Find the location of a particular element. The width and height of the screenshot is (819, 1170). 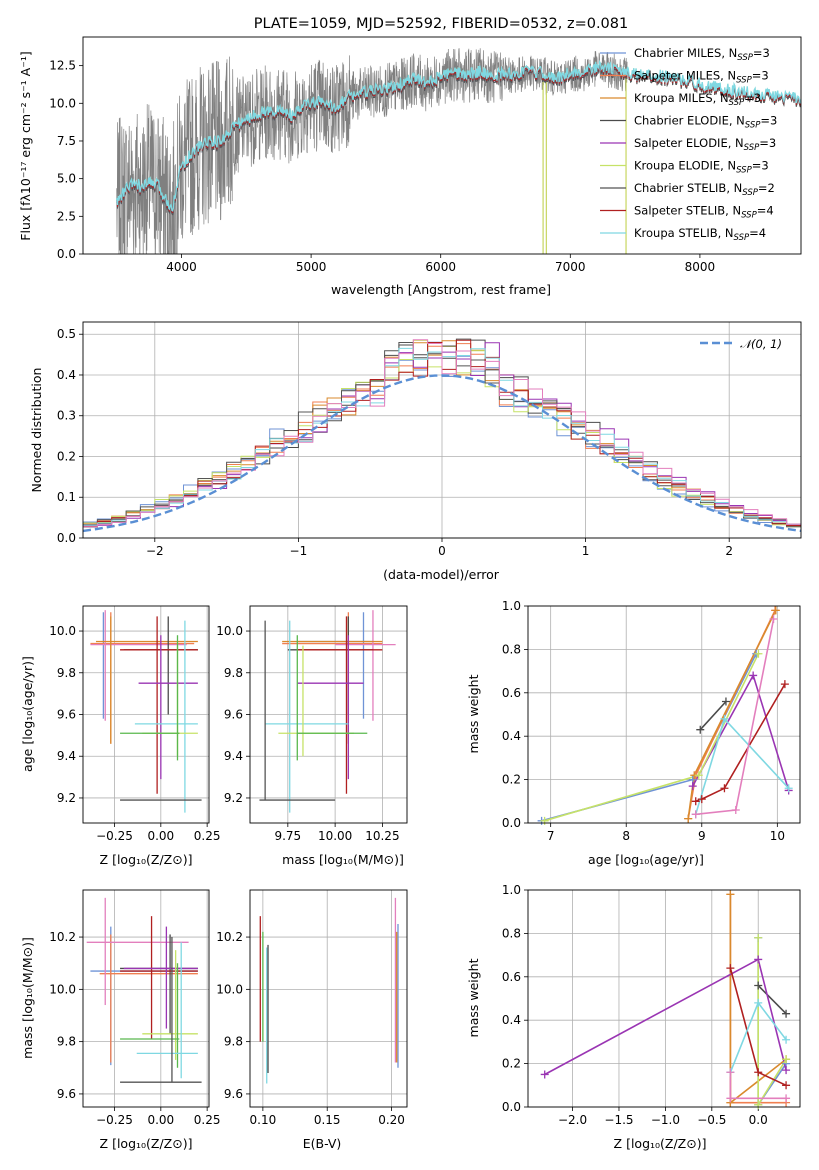

legend-entry-text: Kroupa STELIB, N is located at coordinates (684, 233).